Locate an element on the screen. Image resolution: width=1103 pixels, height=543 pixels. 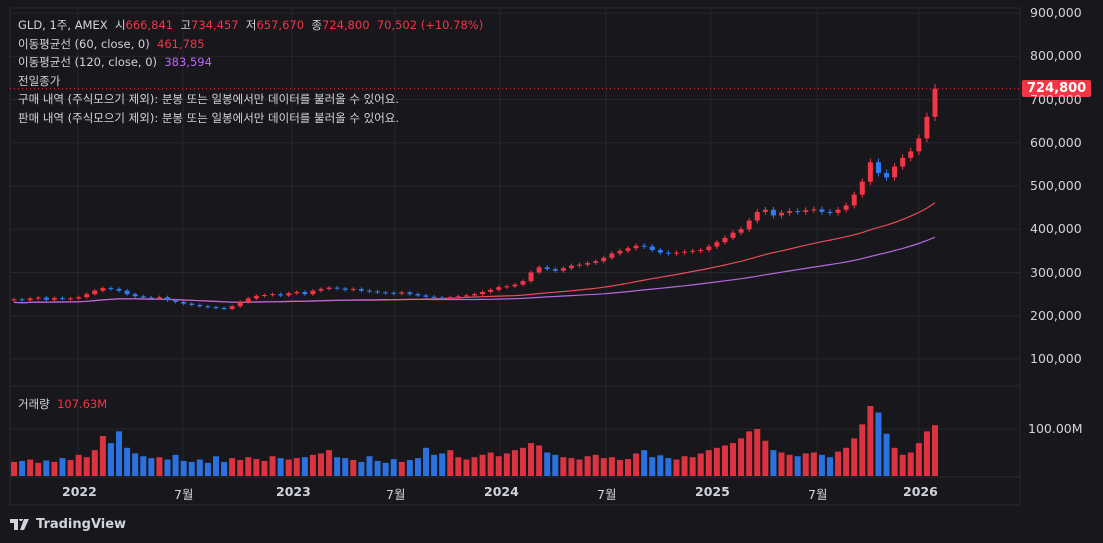
ma60-value: 461,785 is located at coordinates (181, 43).